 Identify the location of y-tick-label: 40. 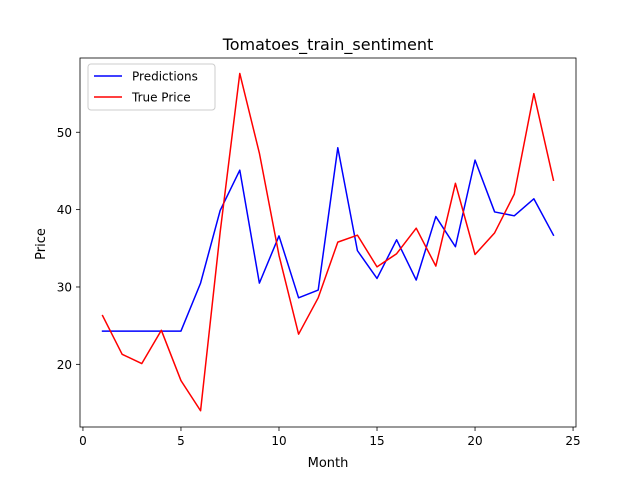
(64, 210).